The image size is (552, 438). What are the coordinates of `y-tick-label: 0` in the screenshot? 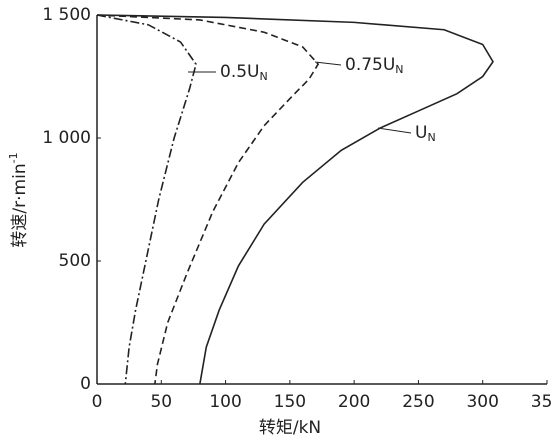 It's located at (85, 384).